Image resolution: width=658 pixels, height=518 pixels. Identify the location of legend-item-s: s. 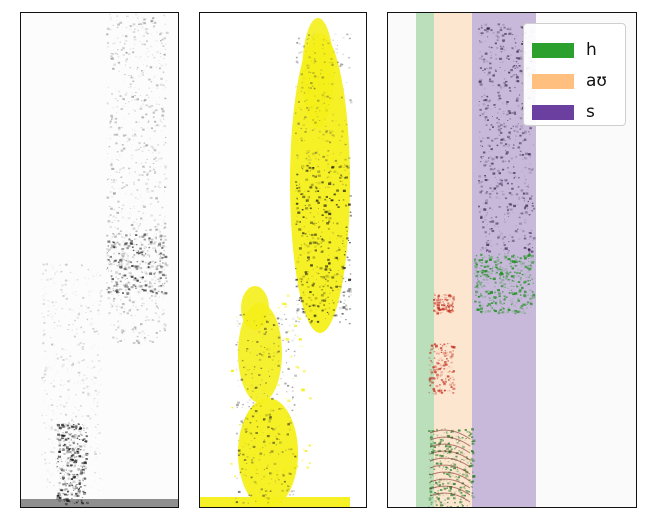
(563, 112).